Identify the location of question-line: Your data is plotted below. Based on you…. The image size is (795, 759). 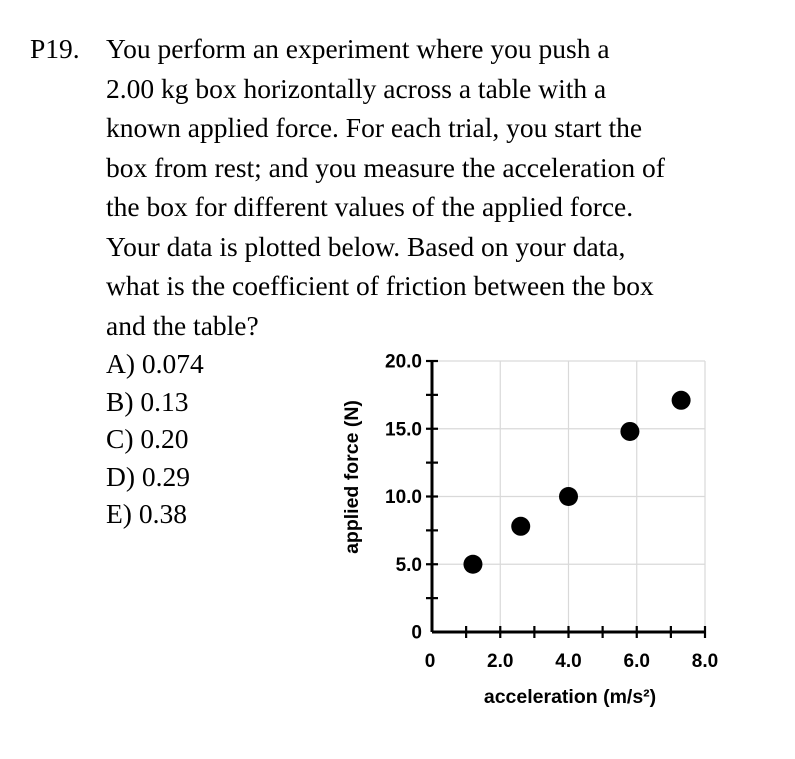
(366, 246).